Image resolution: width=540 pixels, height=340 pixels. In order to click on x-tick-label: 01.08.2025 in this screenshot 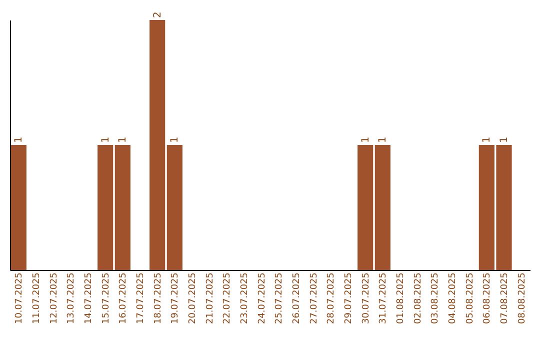, I will do `click(401, 298)`.